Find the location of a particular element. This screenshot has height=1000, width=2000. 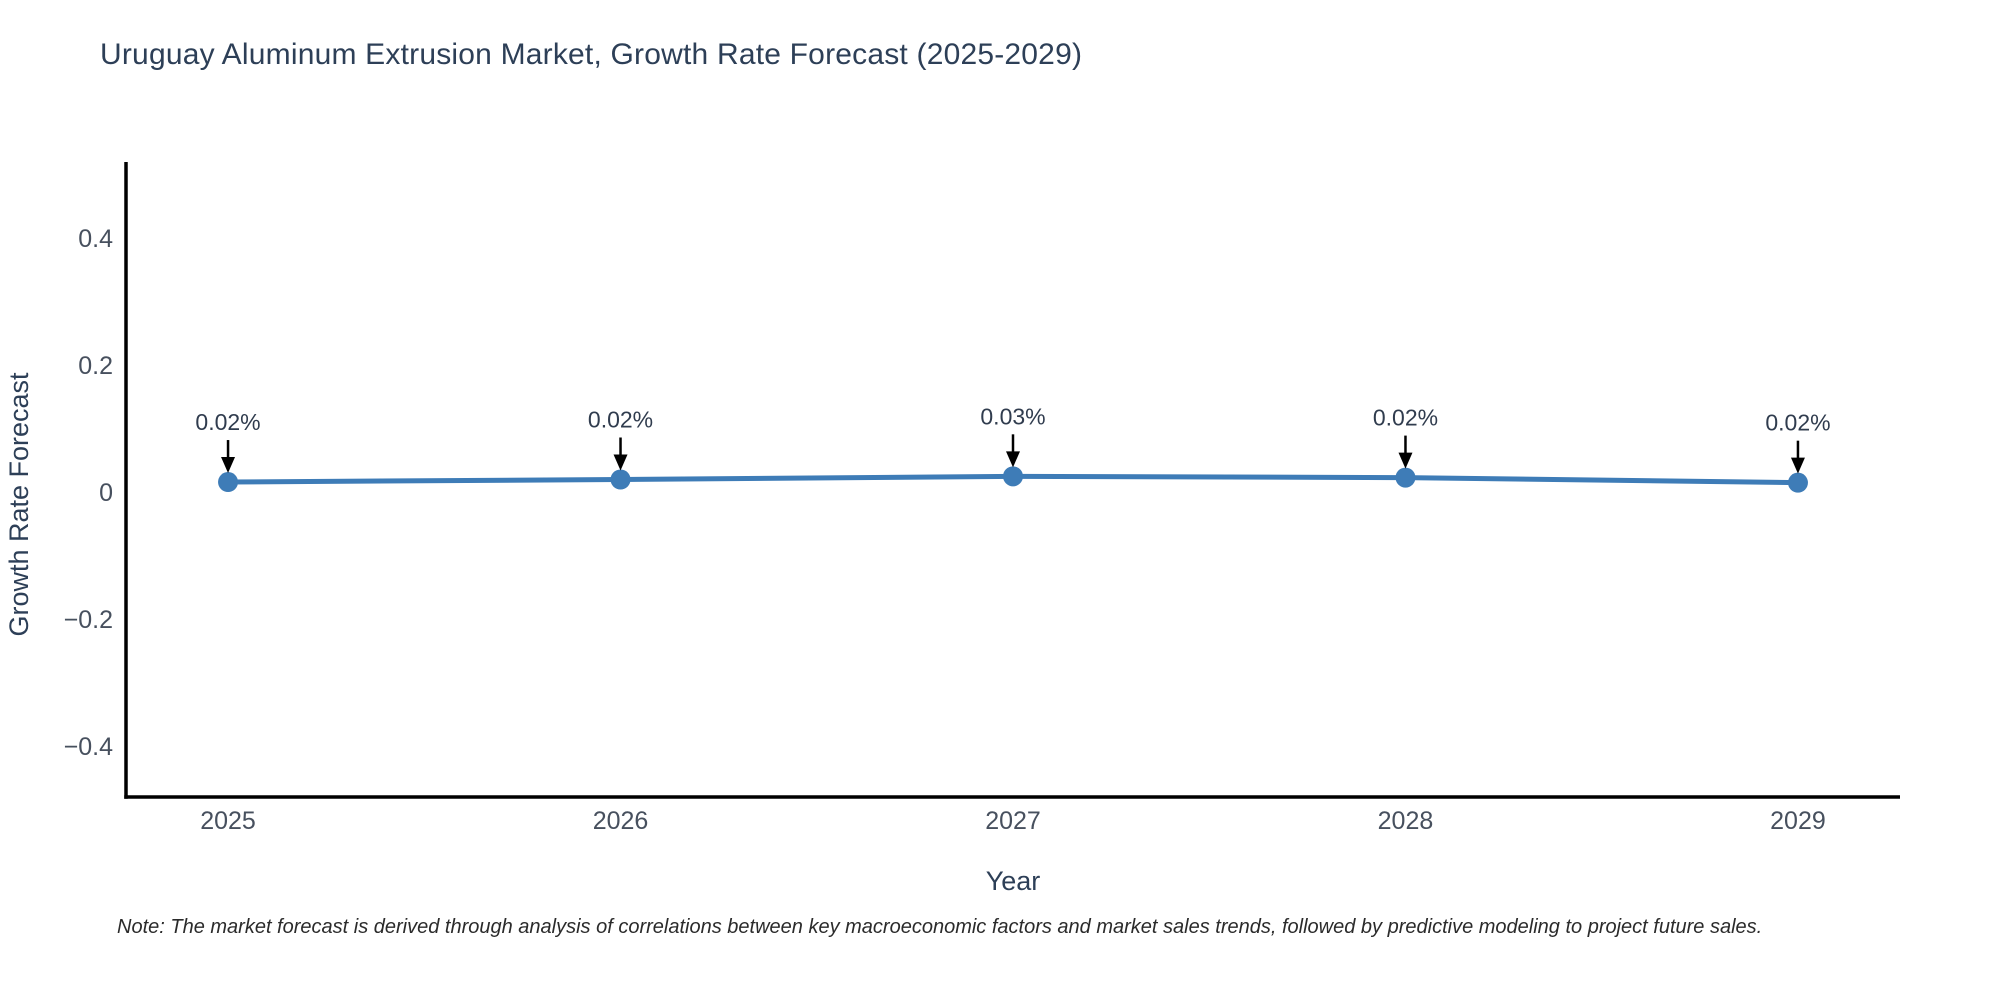

x-axis-title: Year is located at coordinates (1013, 881).